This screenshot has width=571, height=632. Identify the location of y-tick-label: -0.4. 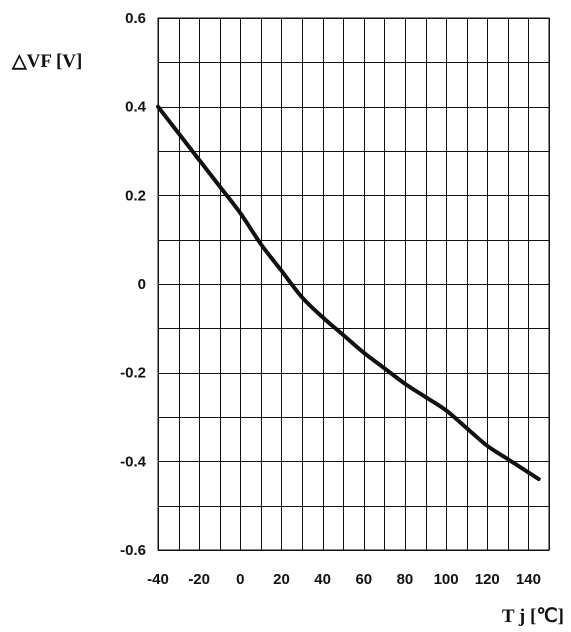
(133, 461).